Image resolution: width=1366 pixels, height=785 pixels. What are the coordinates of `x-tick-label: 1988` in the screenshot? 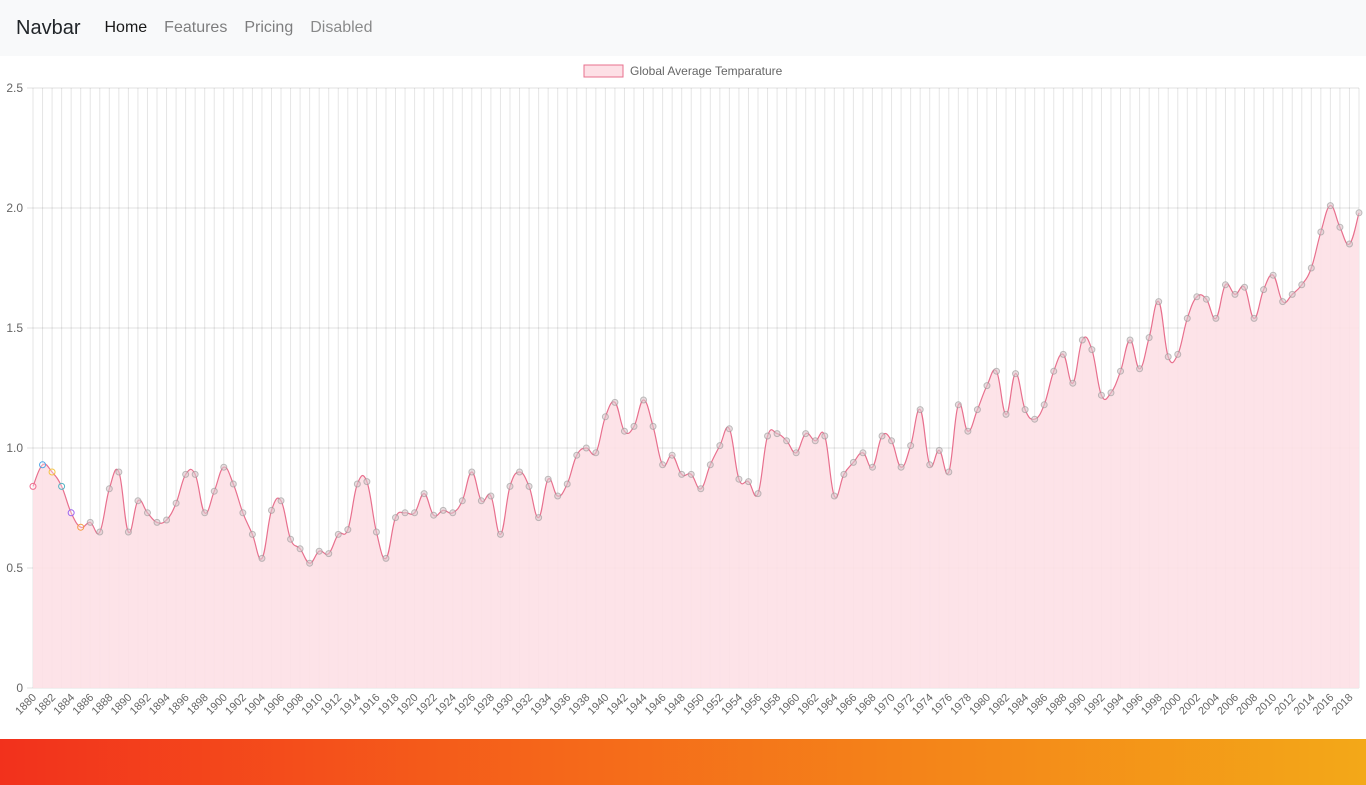 It's located at (1057, 705).